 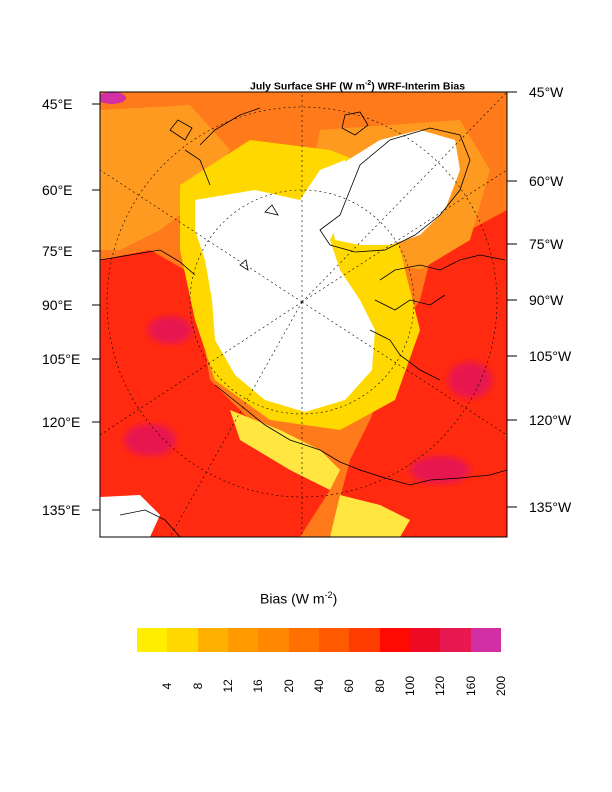 What do you see at coordinates (546, 244) in the screenshot?
I see `right-label-75w: 75°W` at bounding box center [546, 244].